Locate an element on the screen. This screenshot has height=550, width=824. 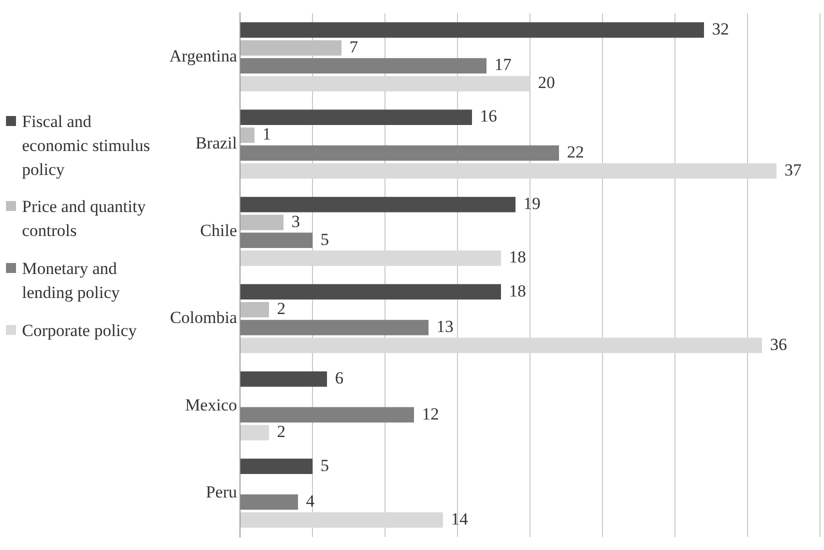
data-label: 36 is located at coordinates (778, 344).